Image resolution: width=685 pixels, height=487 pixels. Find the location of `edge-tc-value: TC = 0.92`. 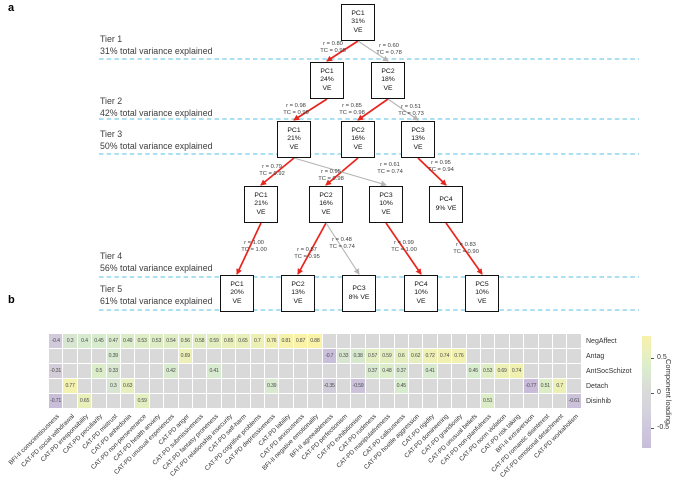

edge-tc-value: TC = 0.92 is located at coordinates (272, 174).